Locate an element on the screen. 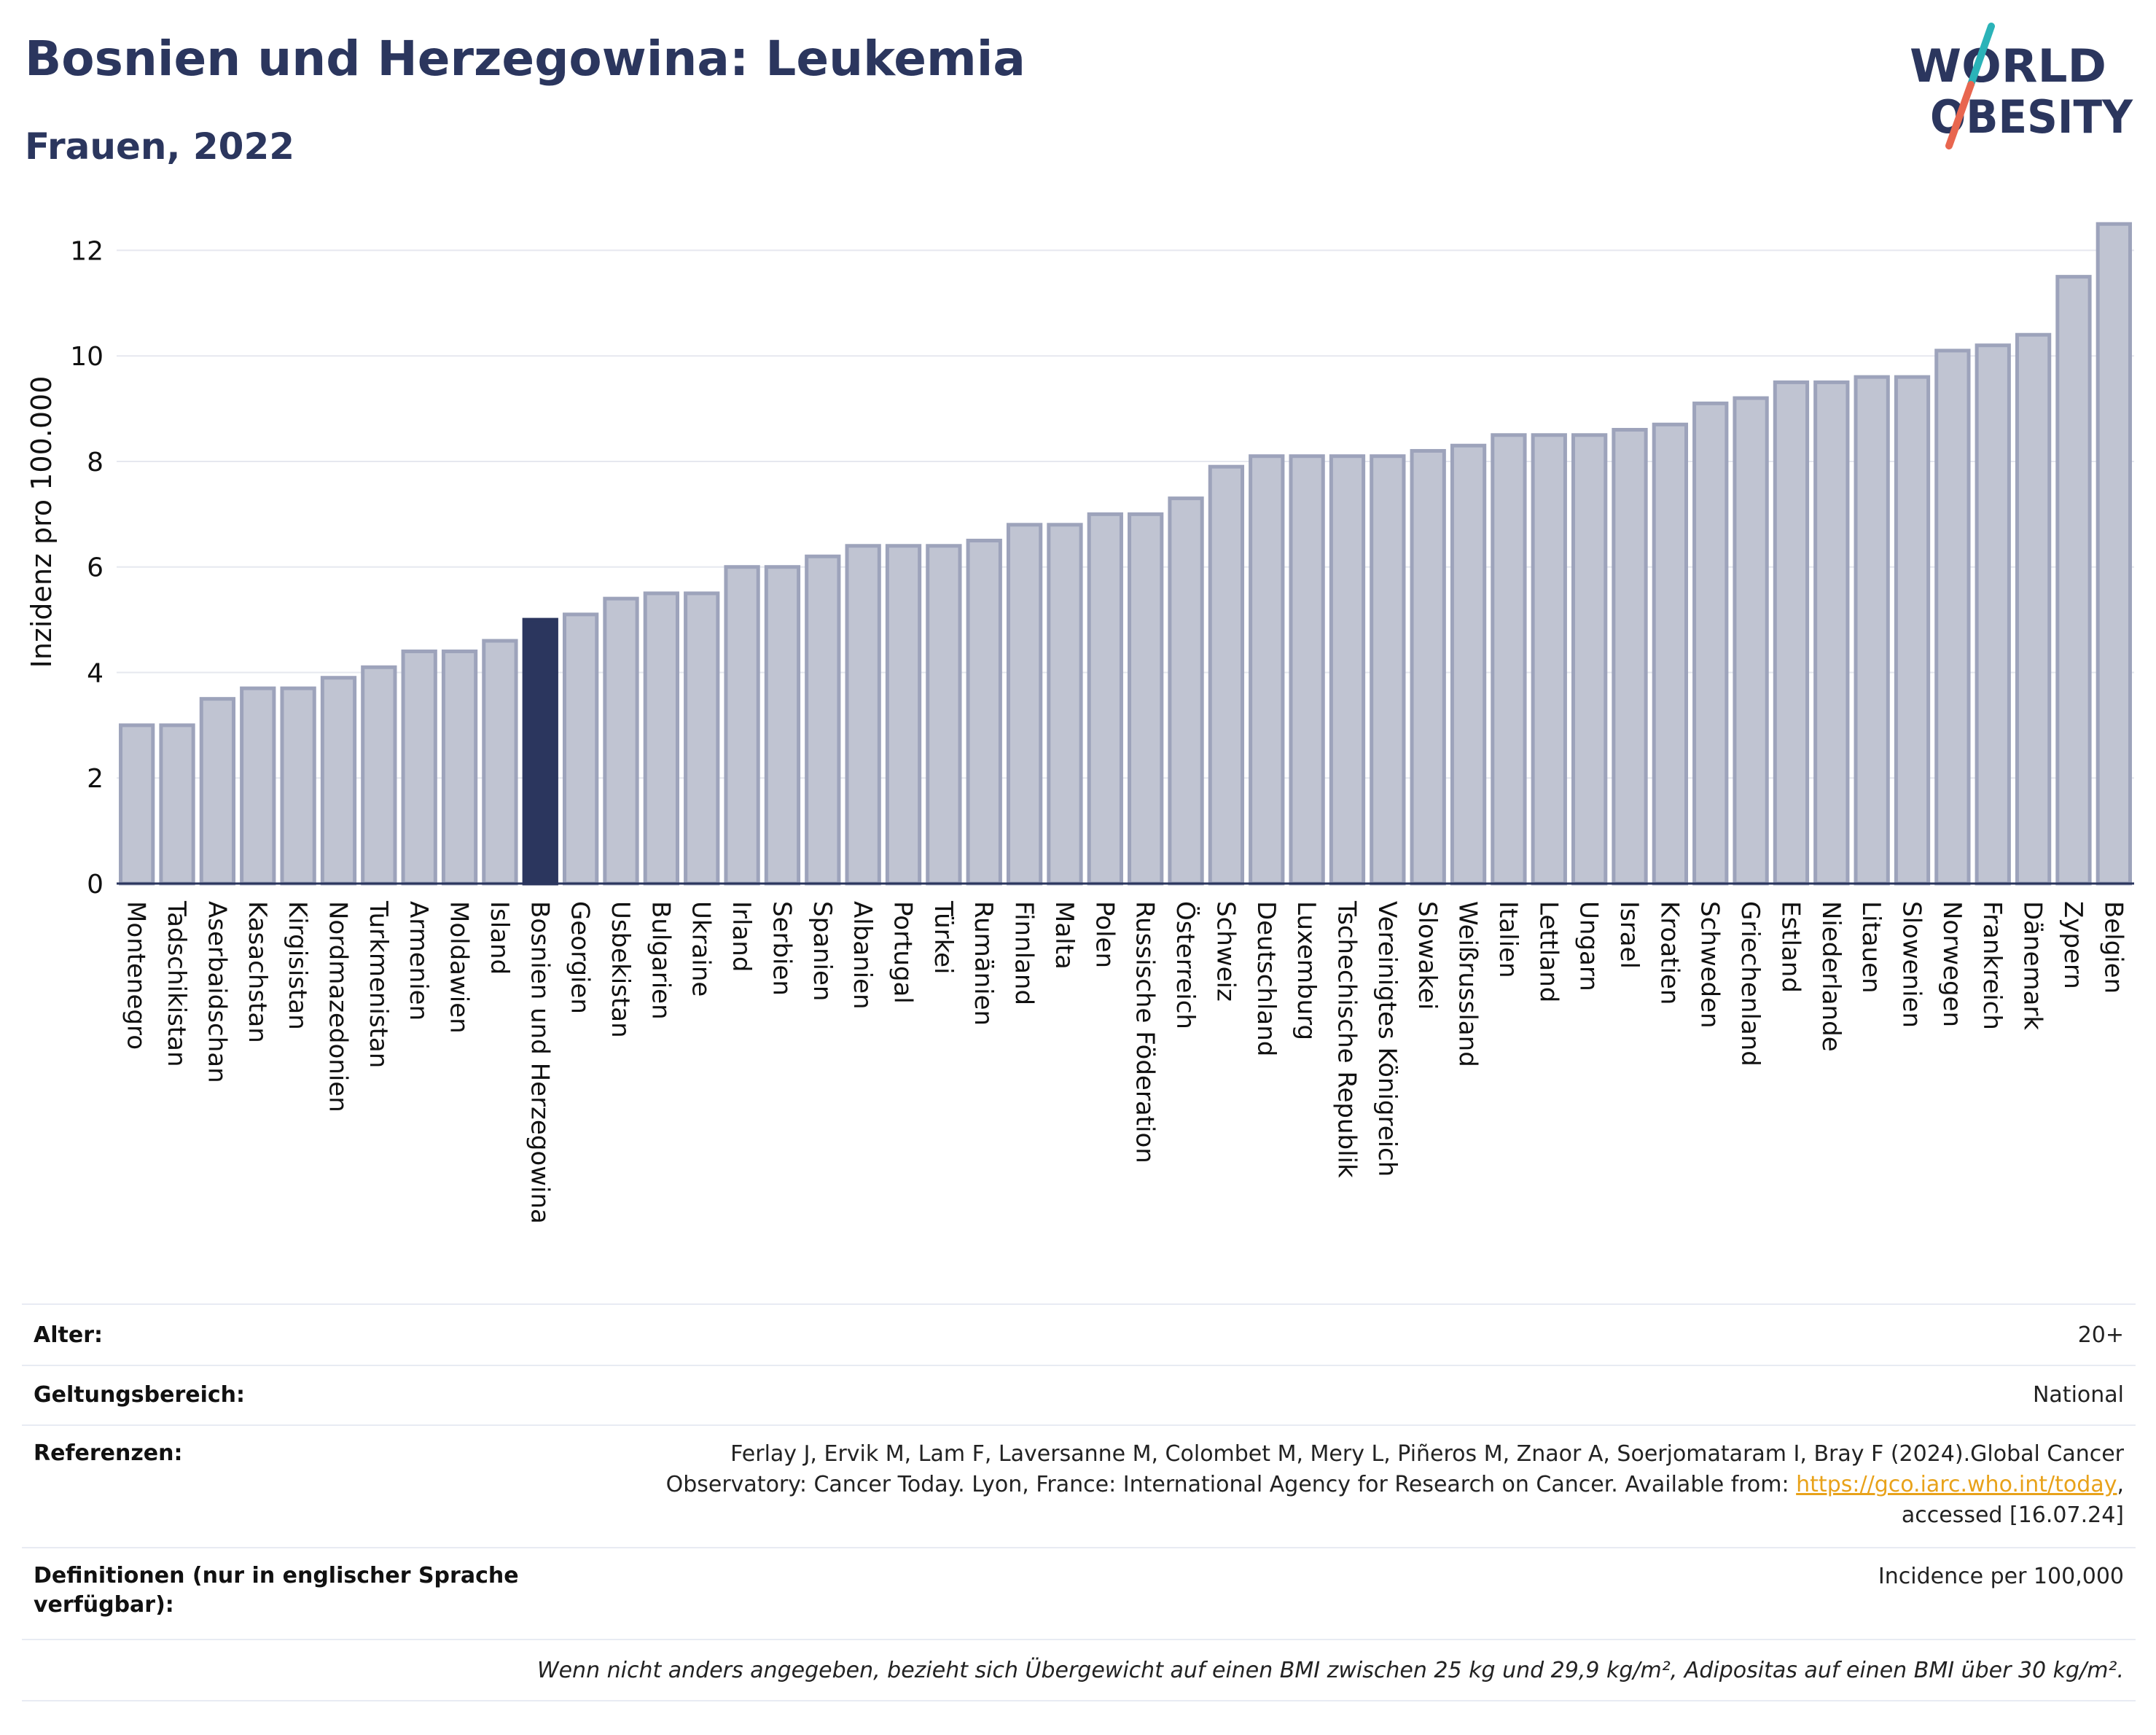  x-tick-label: Bosnien und Herzegowina is located at coordinates (539, 1062).